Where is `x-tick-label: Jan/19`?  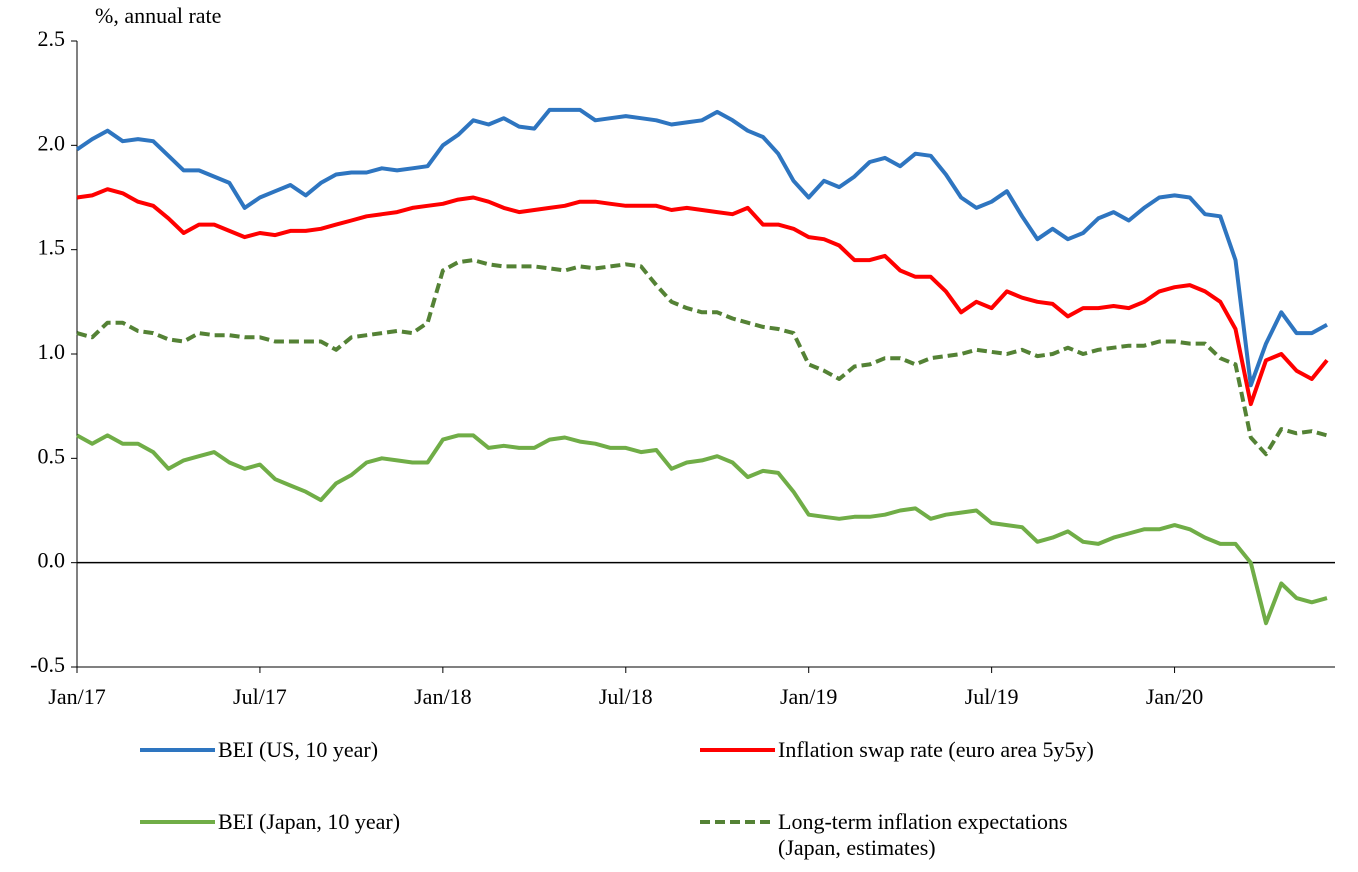
x-tick-label: Jan/19 is located at coordinates (808, 696).